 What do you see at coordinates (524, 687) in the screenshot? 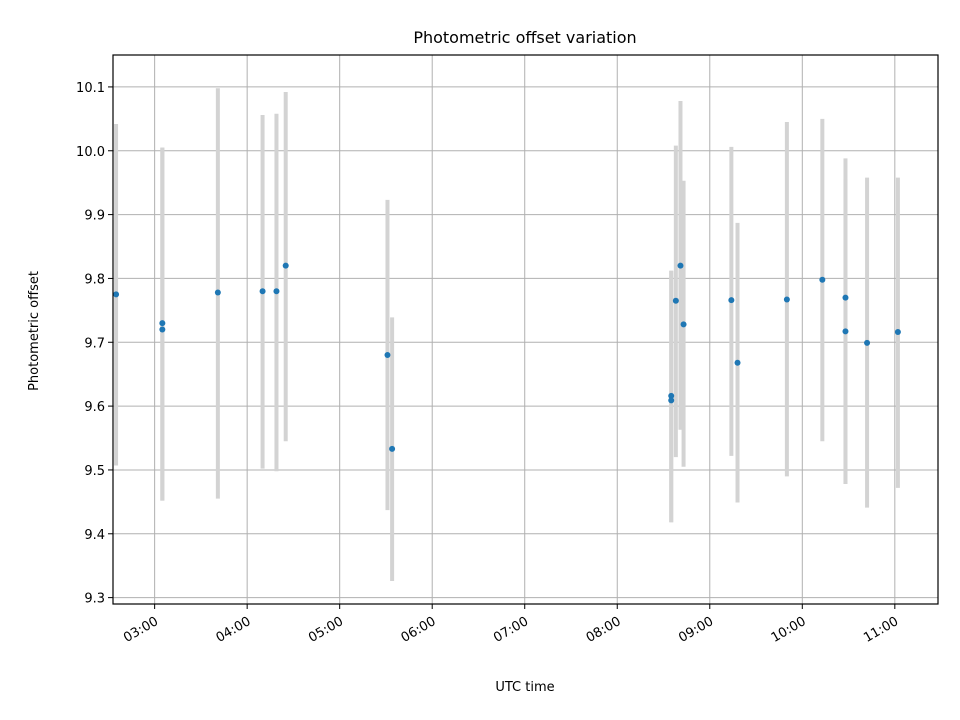
I see `x-axis-label: UTC time` at bounding box center [524, 687].